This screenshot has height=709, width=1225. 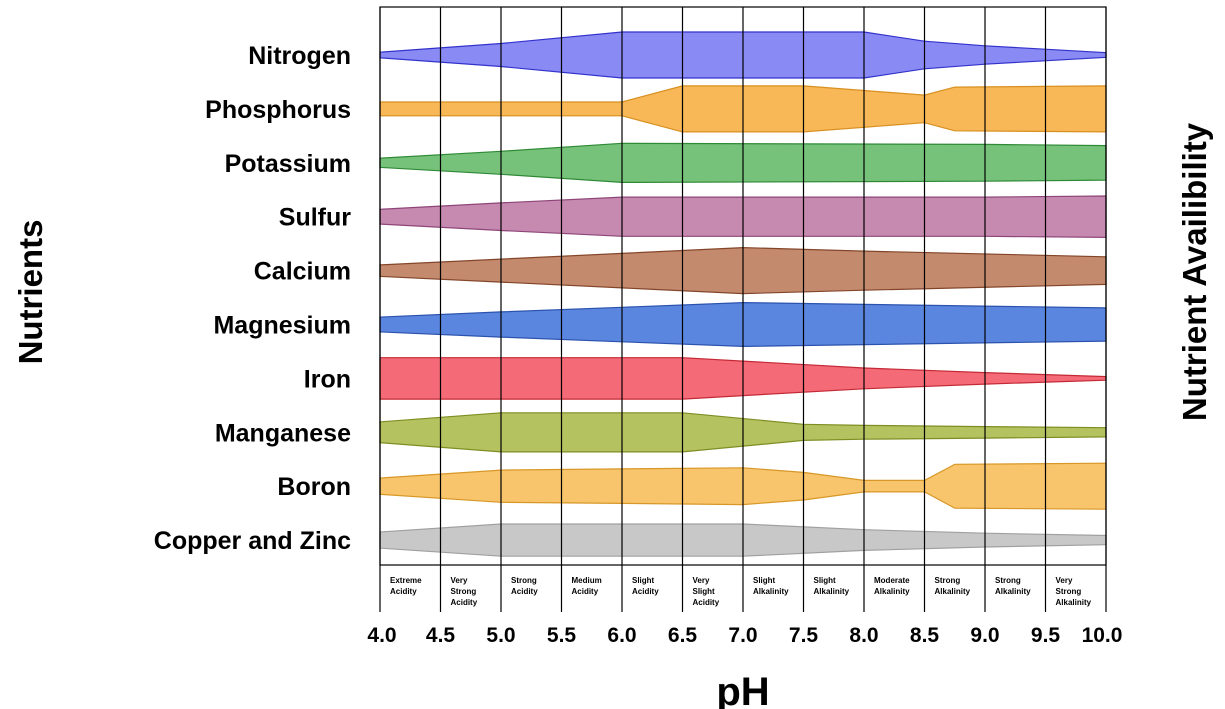 I want to click on x-tick-label-6-5: 6.5, so click(x=683, y=635).